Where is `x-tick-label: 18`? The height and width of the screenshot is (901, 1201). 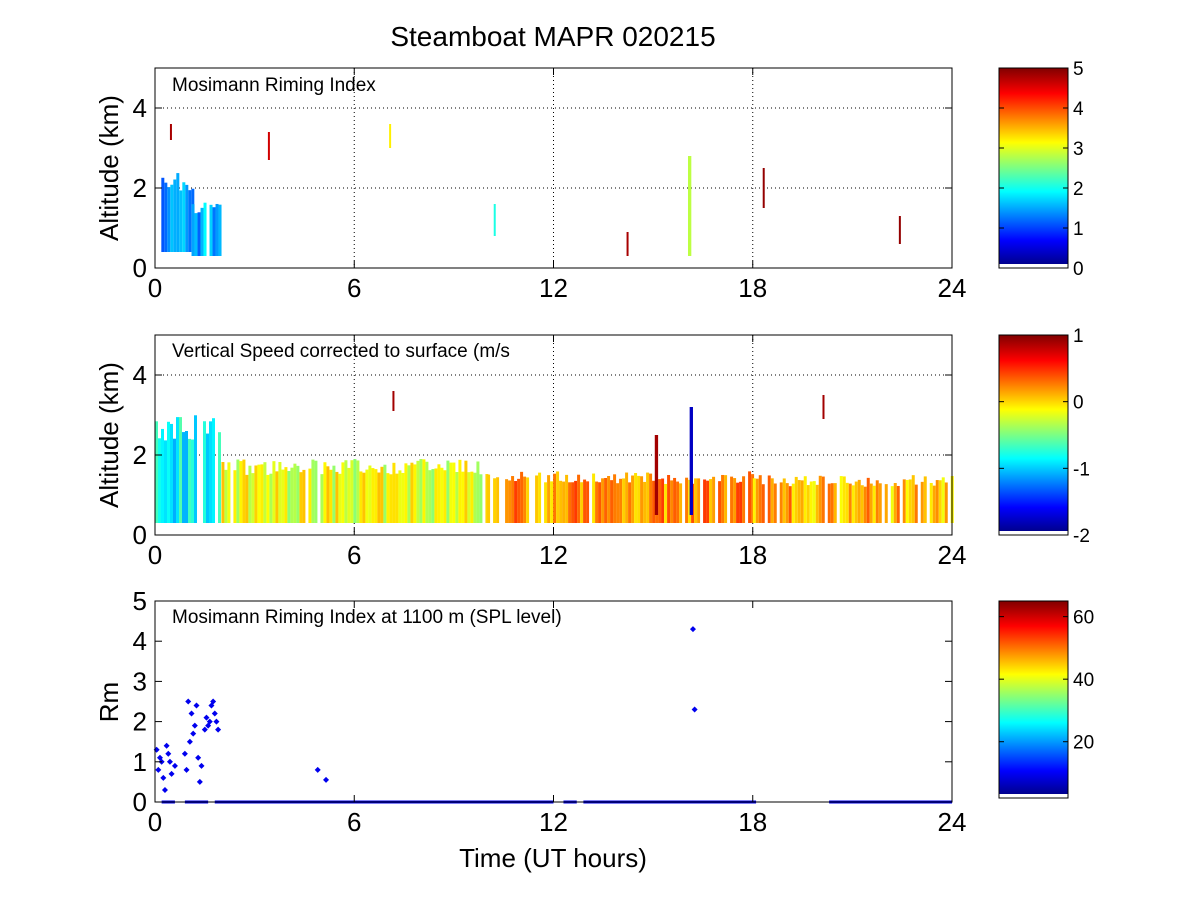
x-tick-label: 18 is located at coordinates (752, 288).